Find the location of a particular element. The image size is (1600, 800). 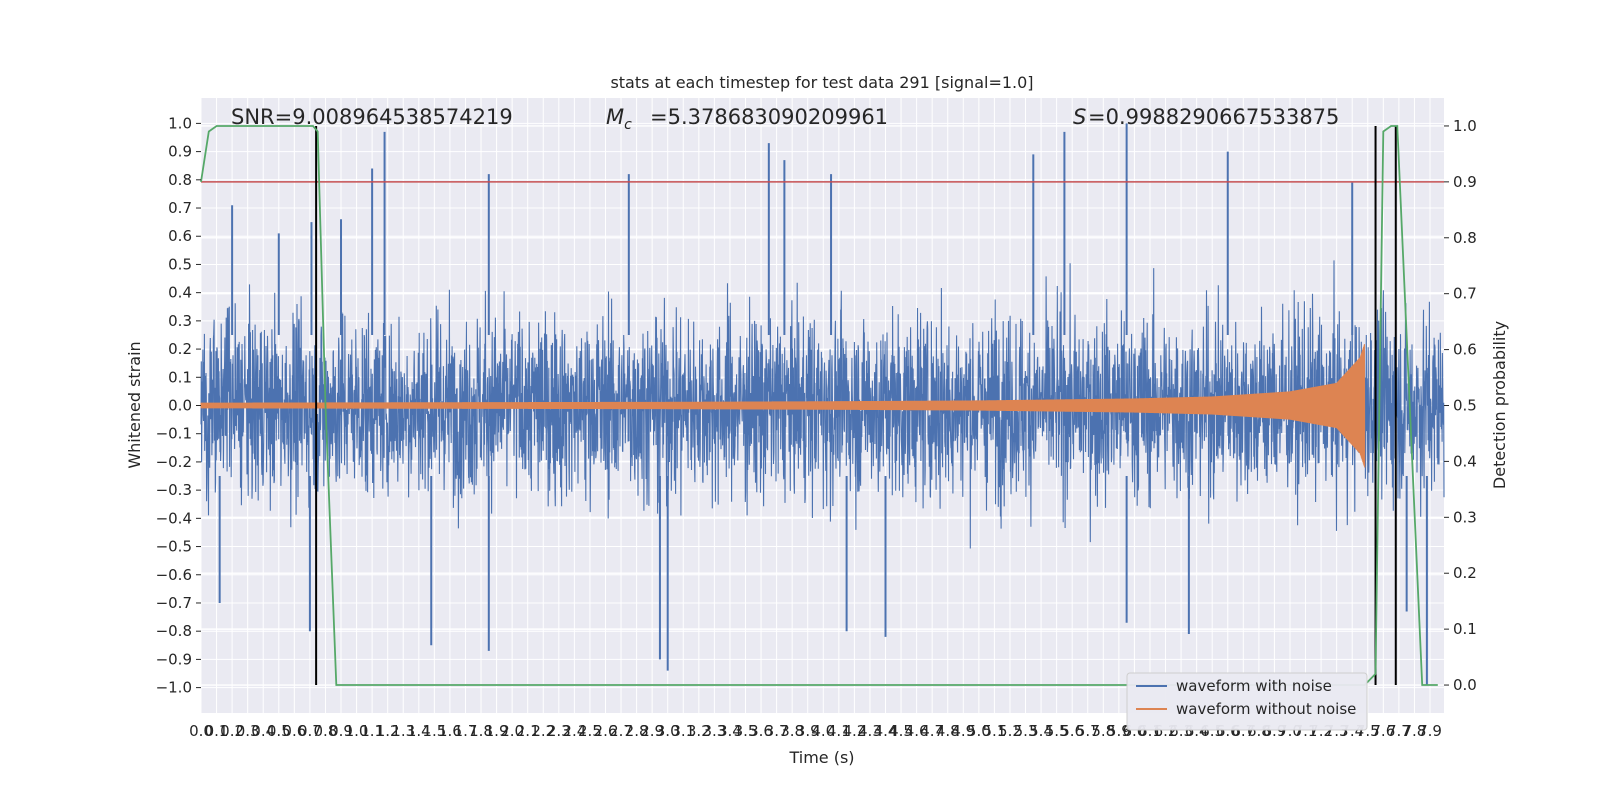

x-tick-label: 2.5 is located at coordinates (590, 731).